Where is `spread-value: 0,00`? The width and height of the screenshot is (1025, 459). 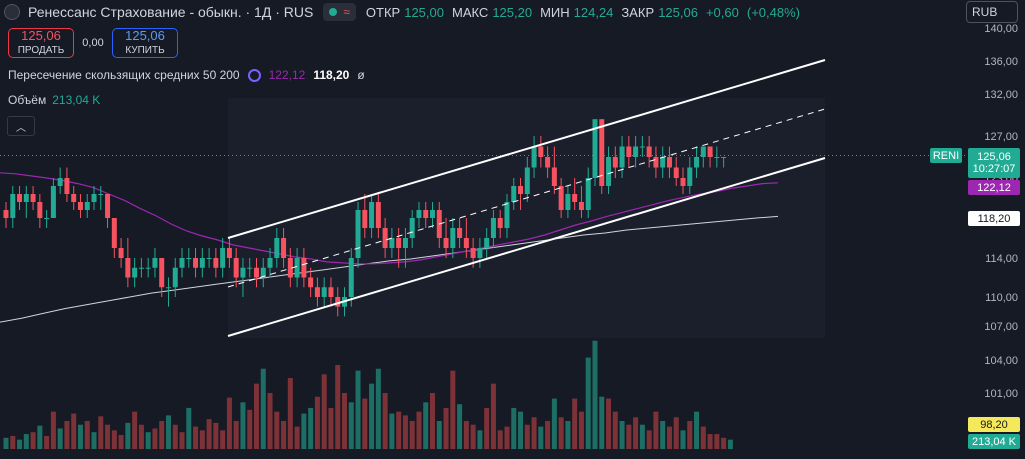 spread-value: 0,00 is located at coordinates (93, 43).